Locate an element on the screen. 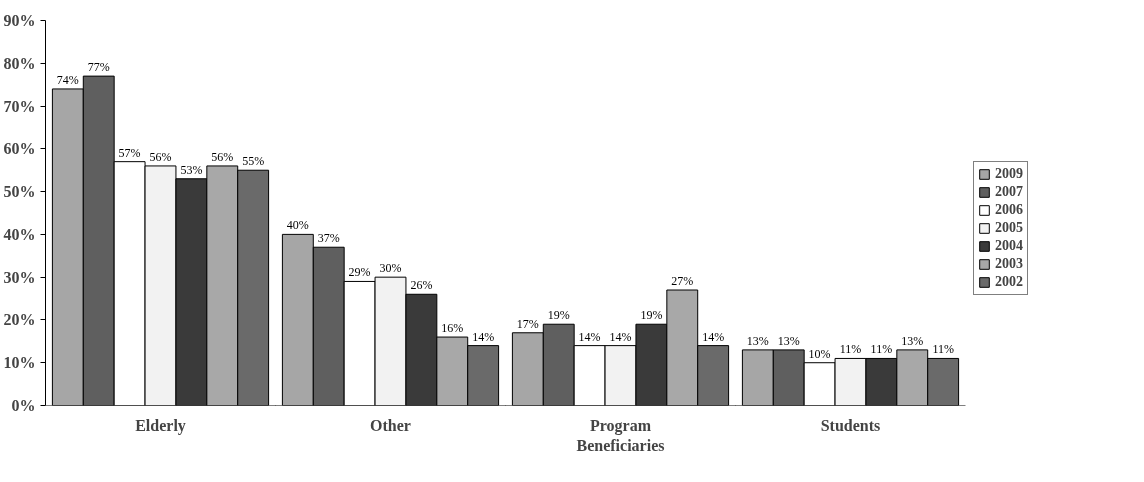 The width and height of the screenshot is (1144, 482). data-label: 37% is located at coordinates (328, 238).